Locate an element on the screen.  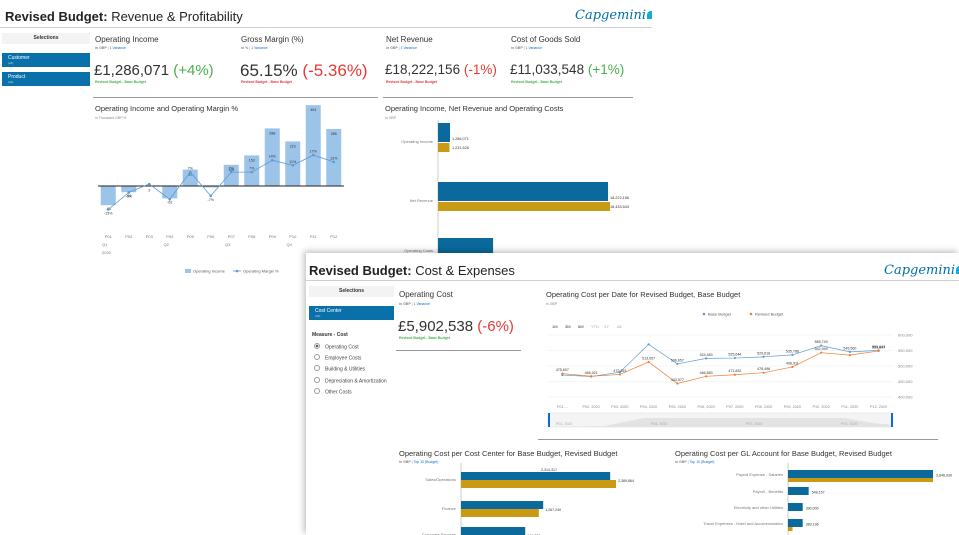
base-budget-line is located at coordinates (720, 360).